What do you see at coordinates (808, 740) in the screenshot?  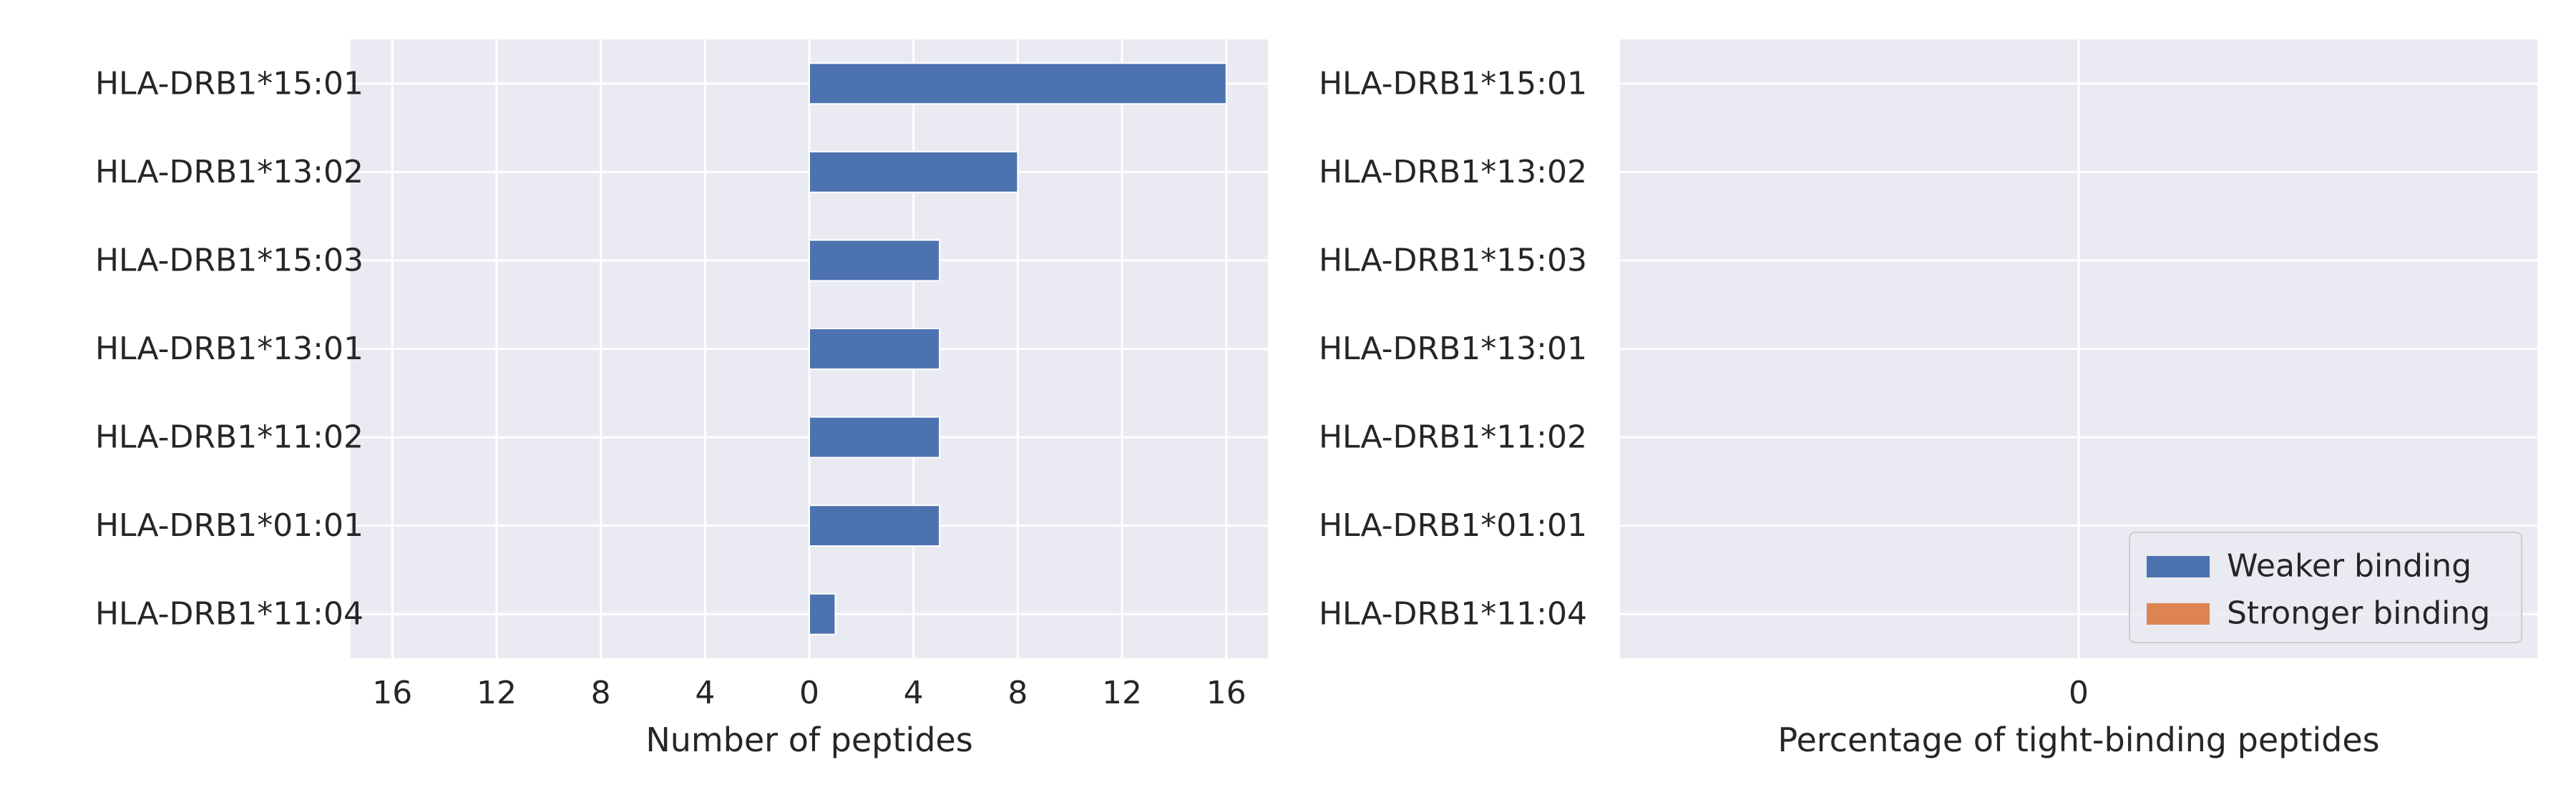 I see `x-axis-label: Number of peptides` at bounding box center [808, 740].